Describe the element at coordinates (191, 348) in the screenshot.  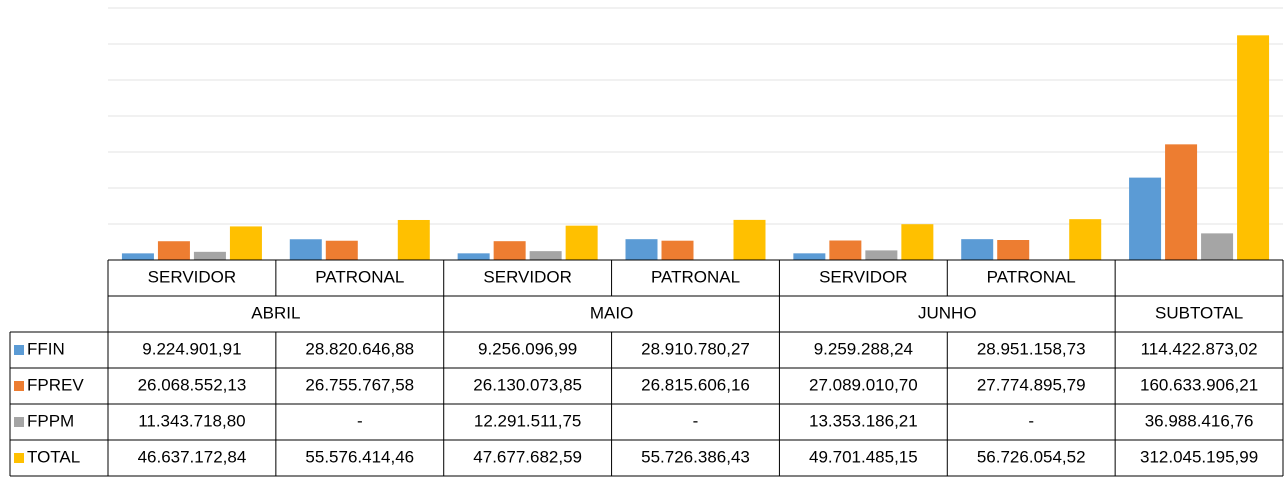
I see `value-label: 9.224.901,91` at that location.